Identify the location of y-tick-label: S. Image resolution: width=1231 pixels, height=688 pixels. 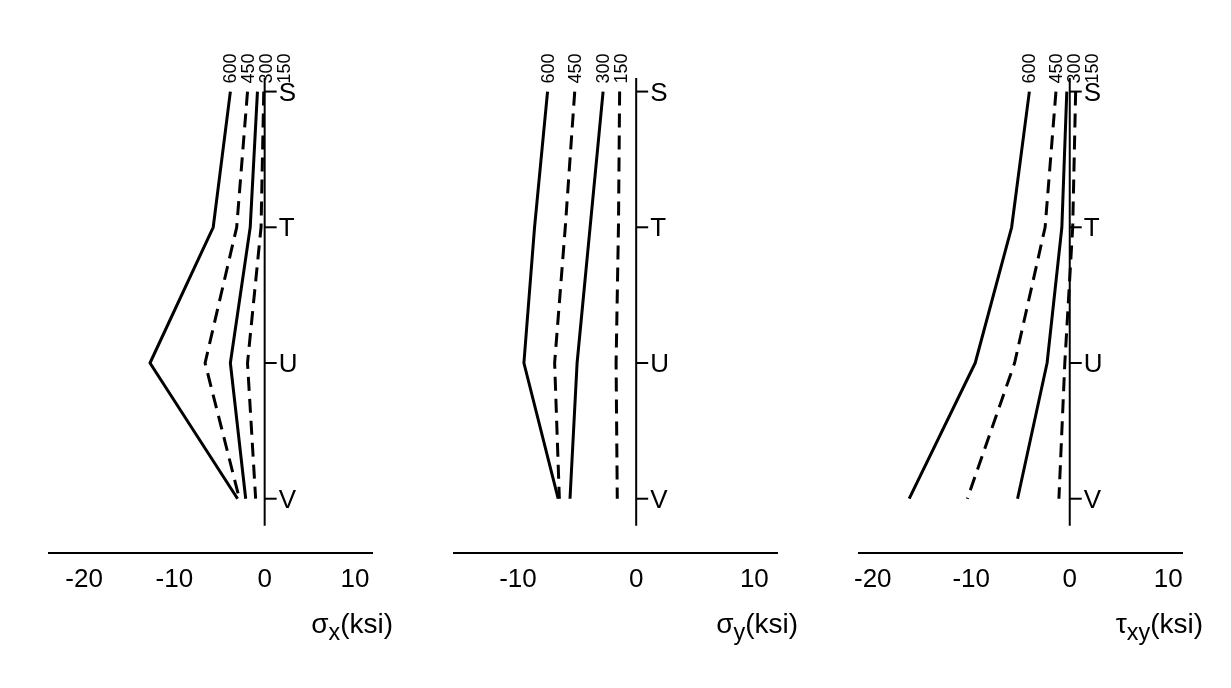
(659, 91).